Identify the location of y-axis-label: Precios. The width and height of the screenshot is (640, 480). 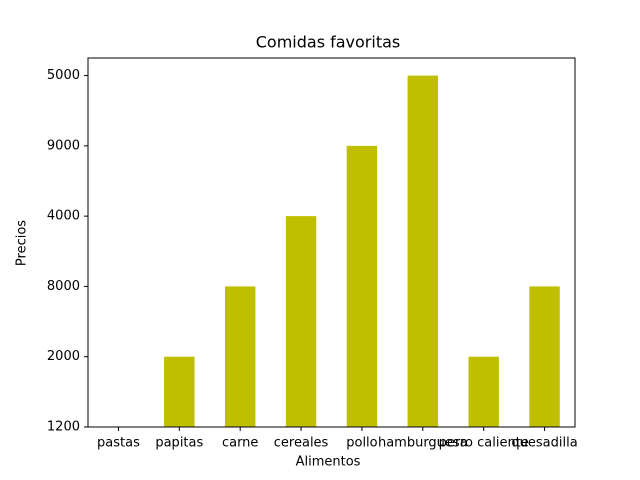
(22, 243).